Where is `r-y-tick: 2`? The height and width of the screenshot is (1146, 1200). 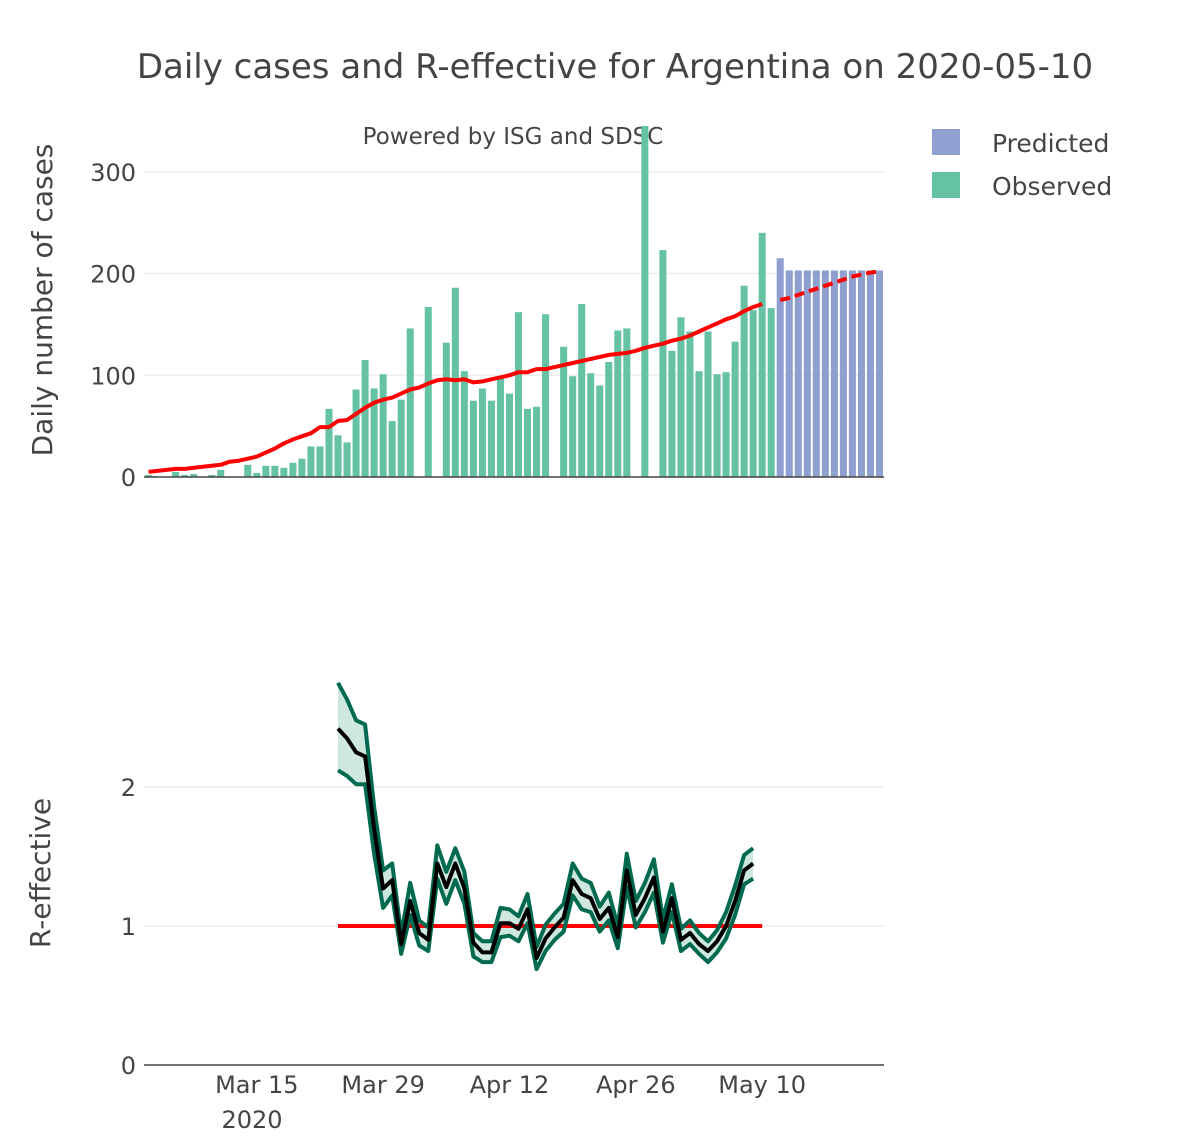 r-y-tick: 2 is located at coordinates (128, 788).